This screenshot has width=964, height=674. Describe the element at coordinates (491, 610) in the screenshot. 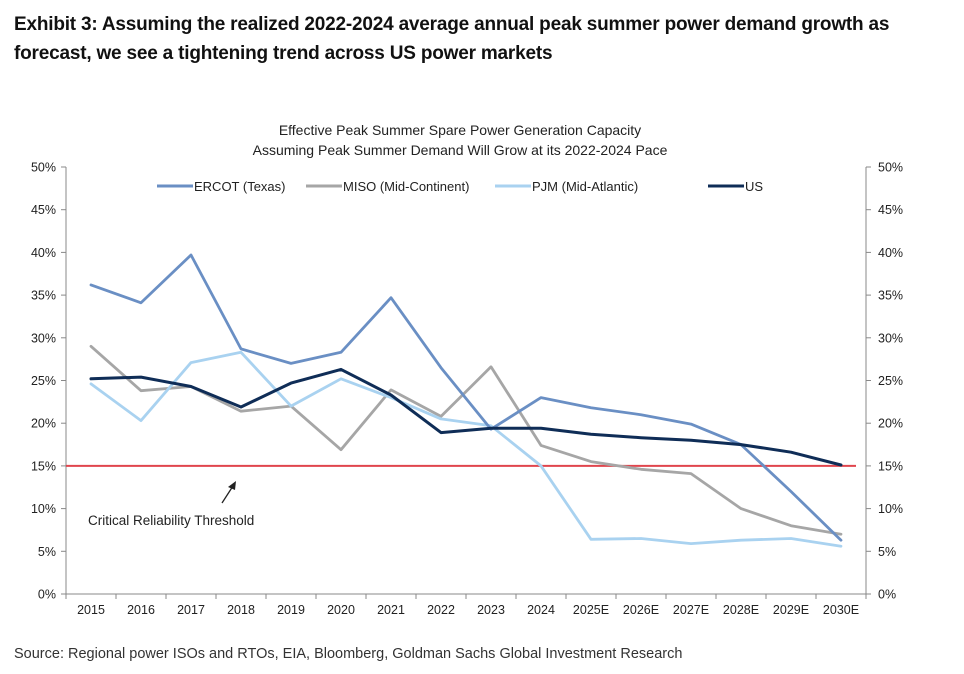

I see `x-tick-label: 2023` at that location.